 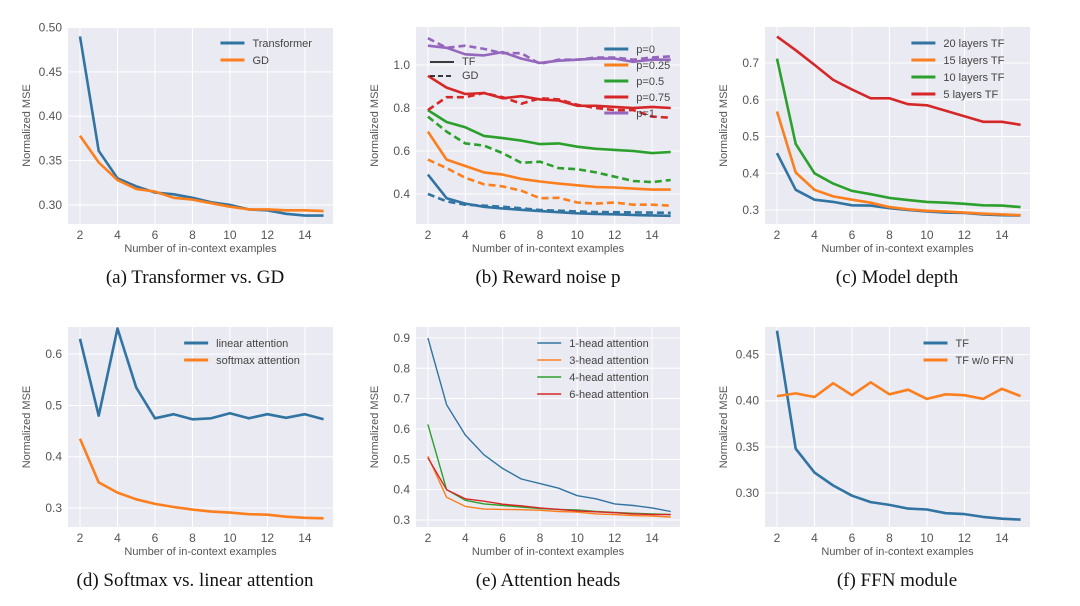 What do you see at coordinates (973, 44) in the screenshot?
I see `legend-label: 20 layers TF` at bounding box center [973, 44].